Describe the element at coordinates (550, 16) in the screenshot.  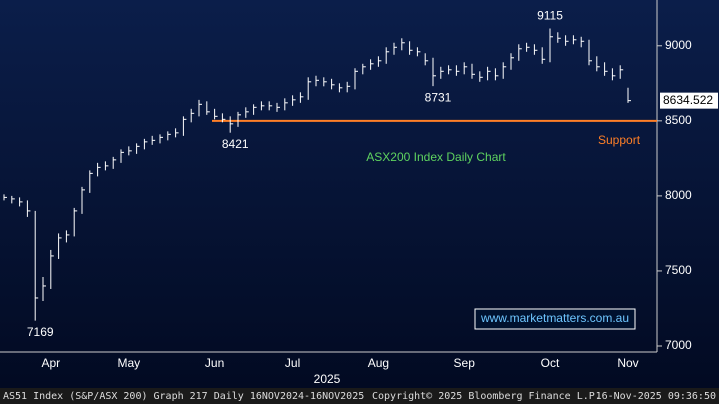
I see `high-annotation: 9115` at that location.